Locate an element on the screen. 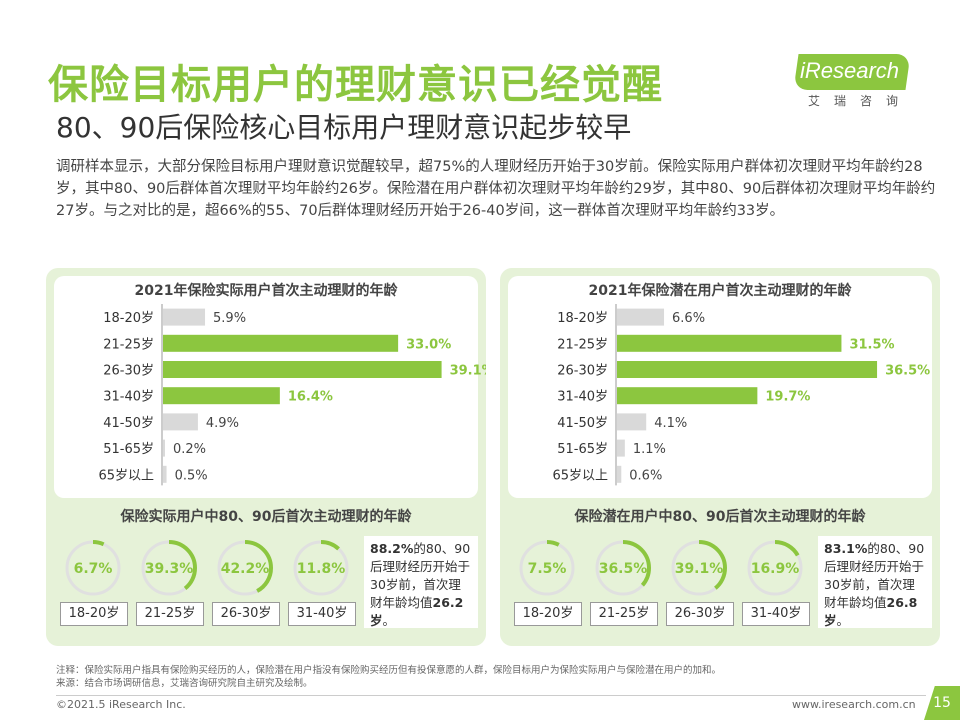  note-avg: 26.8岁 is located at coordinates (871, 611).